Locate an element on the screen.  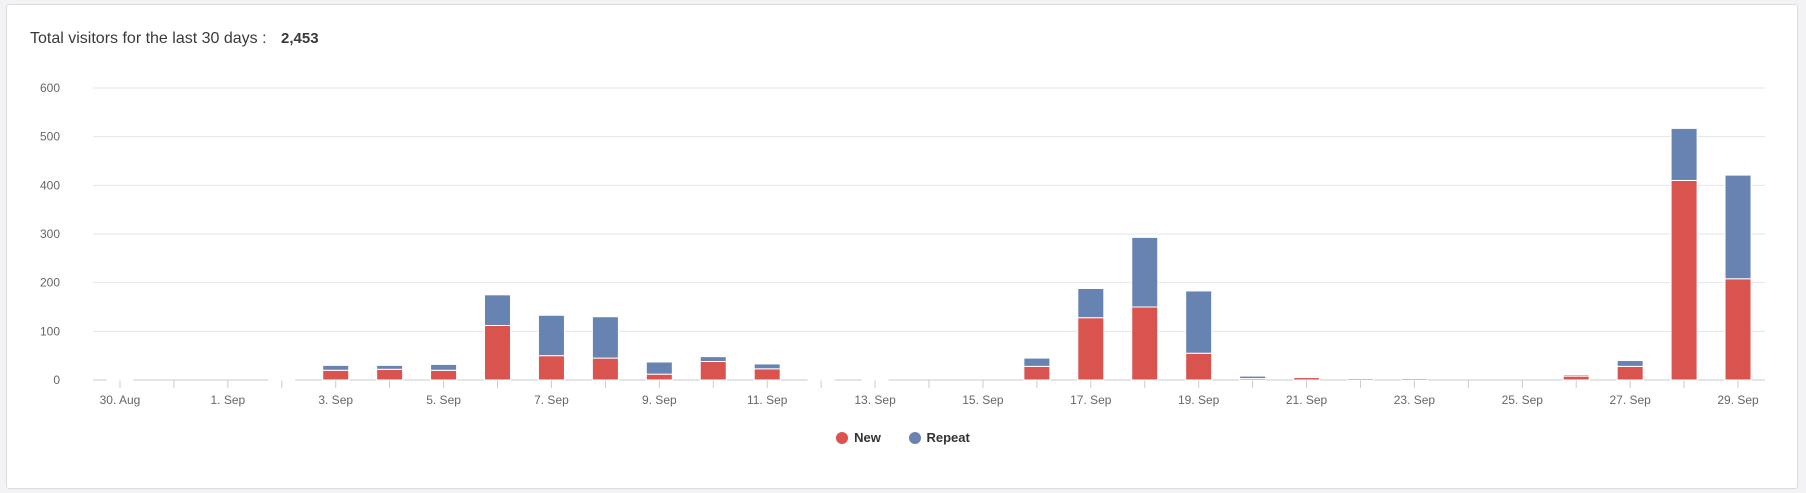
x-tick-label: 9. Sep is located at coordinates (659, 400).